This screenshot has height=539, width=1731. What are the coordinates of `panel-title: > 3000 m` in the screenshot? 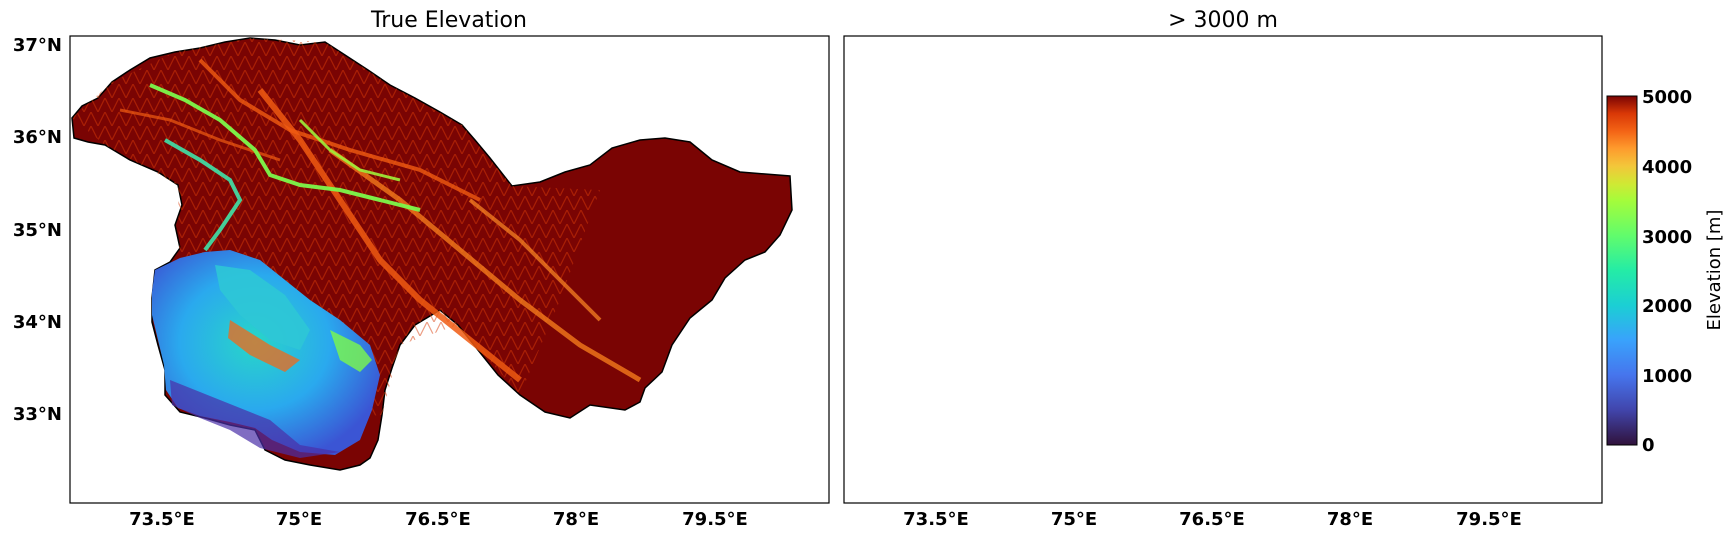 It's located at (1223, 20).